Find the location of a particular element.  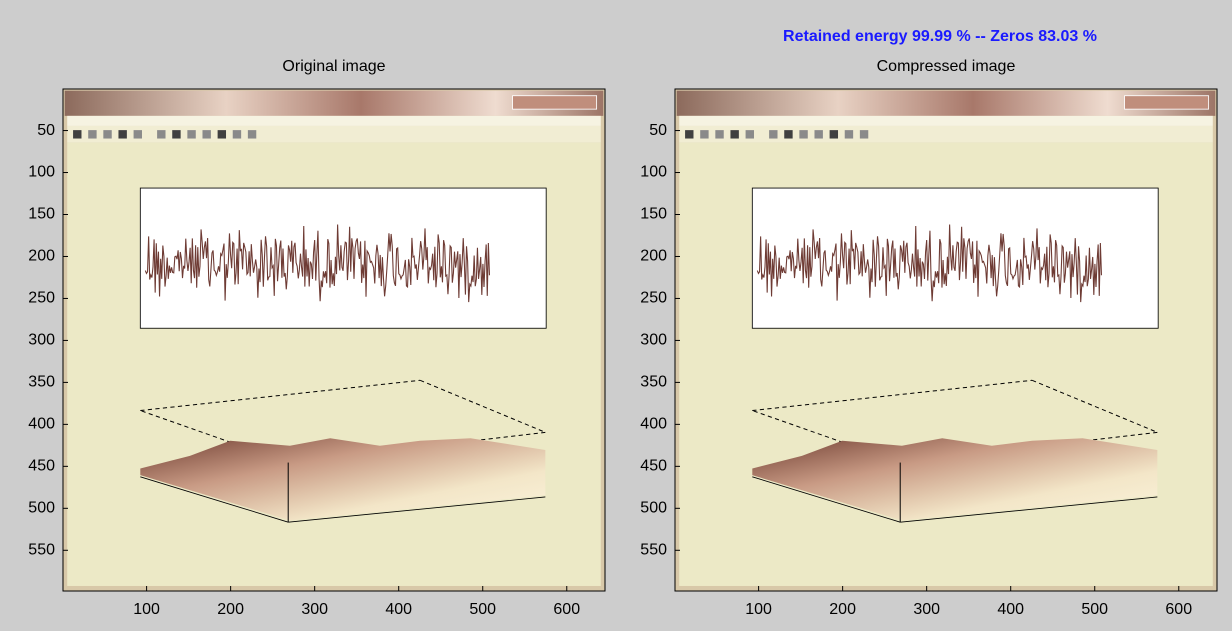

axes-title: Original image is located at coordinates (333, 66).